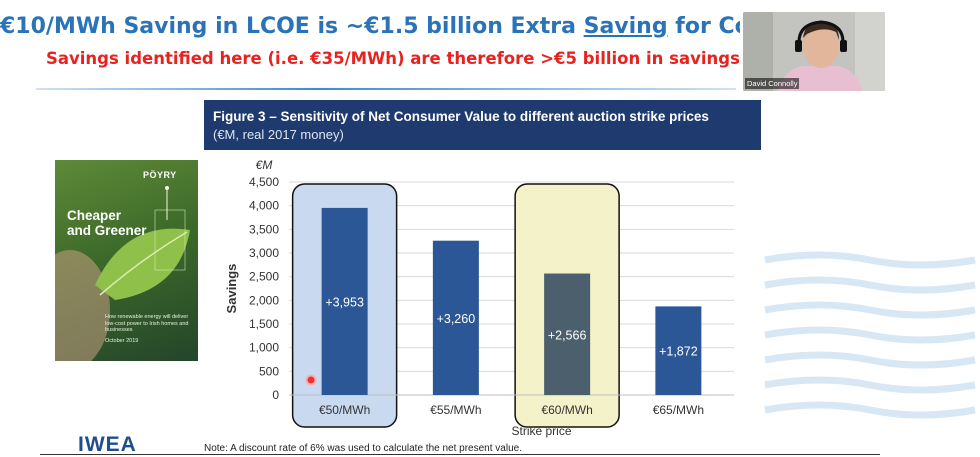  Describe the element at coordinates (275, 395) in the screenshot. I see `y-tick-label: 0` at that location.